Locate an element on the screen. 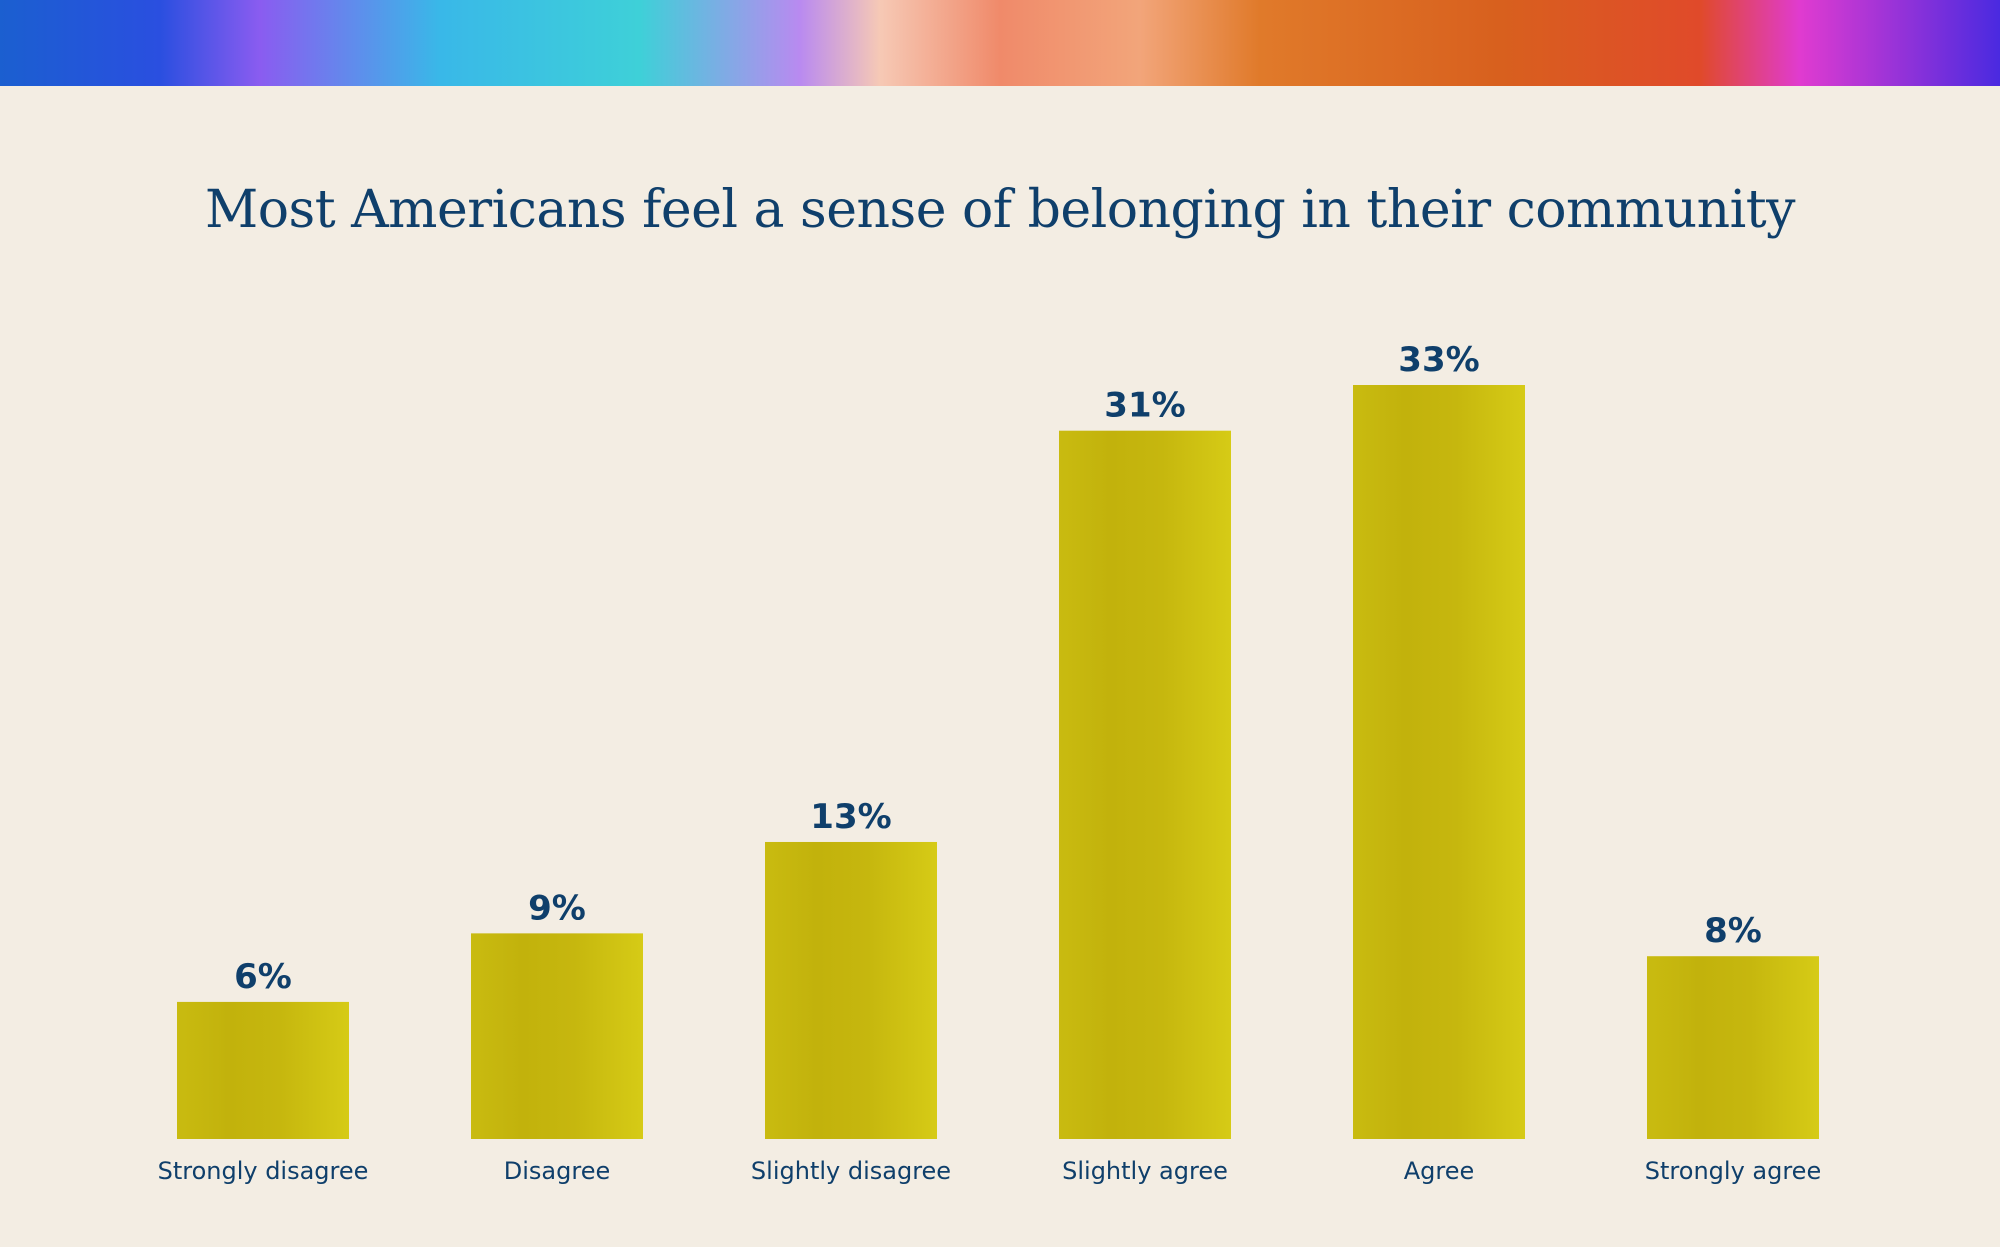 The height and width of the screenshot is (1247, 2000). bar-agree is located at coordinates (1439, 762).